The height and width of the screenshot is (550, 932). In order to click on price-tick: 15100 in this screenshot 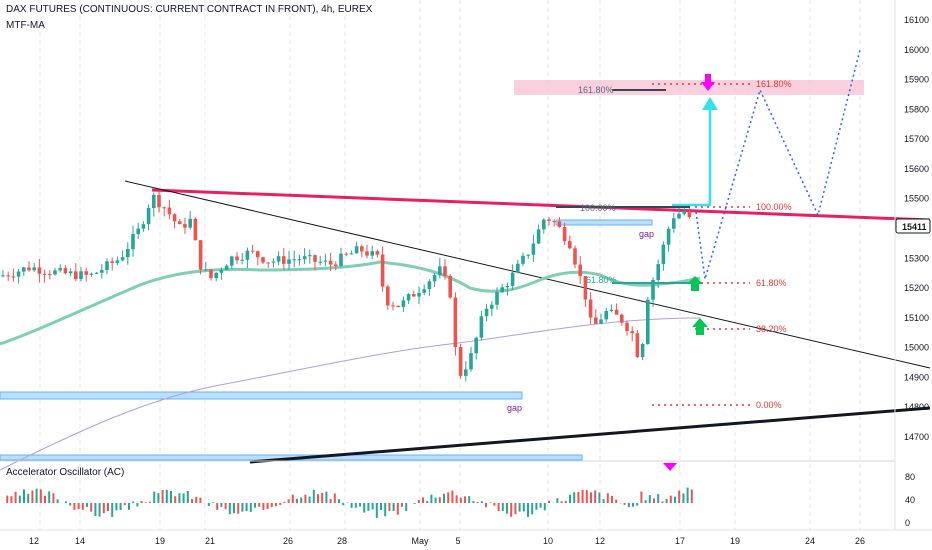, I will do `click(916, 318)`.